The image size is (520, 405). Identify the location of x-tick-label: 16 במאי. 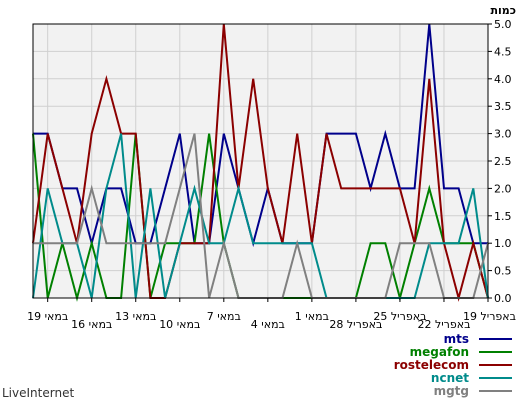
(91, 324).